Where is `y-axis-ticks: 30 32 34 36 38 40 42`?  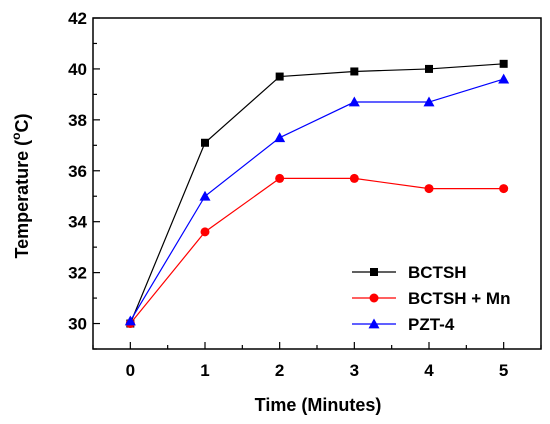
y-axis-ticks: 30 32 34 36 38 40 42 is located at coordinates (84, 179).